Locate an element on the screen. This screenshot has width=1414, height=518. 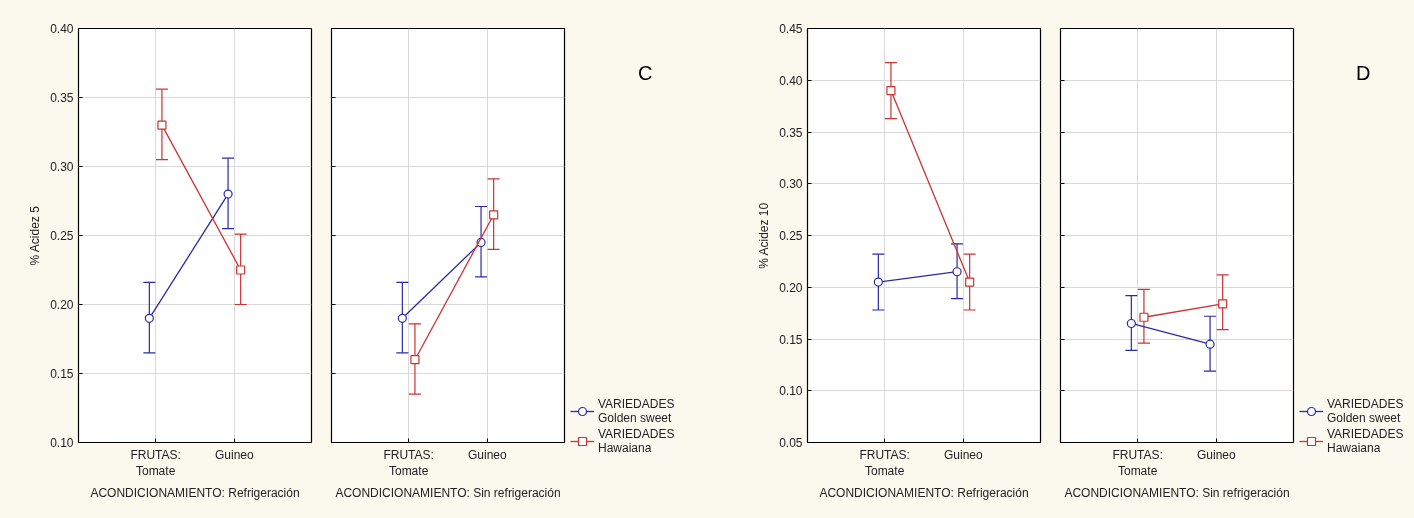
y-tick-label: 0.45 is located at coordinates (791, 29).